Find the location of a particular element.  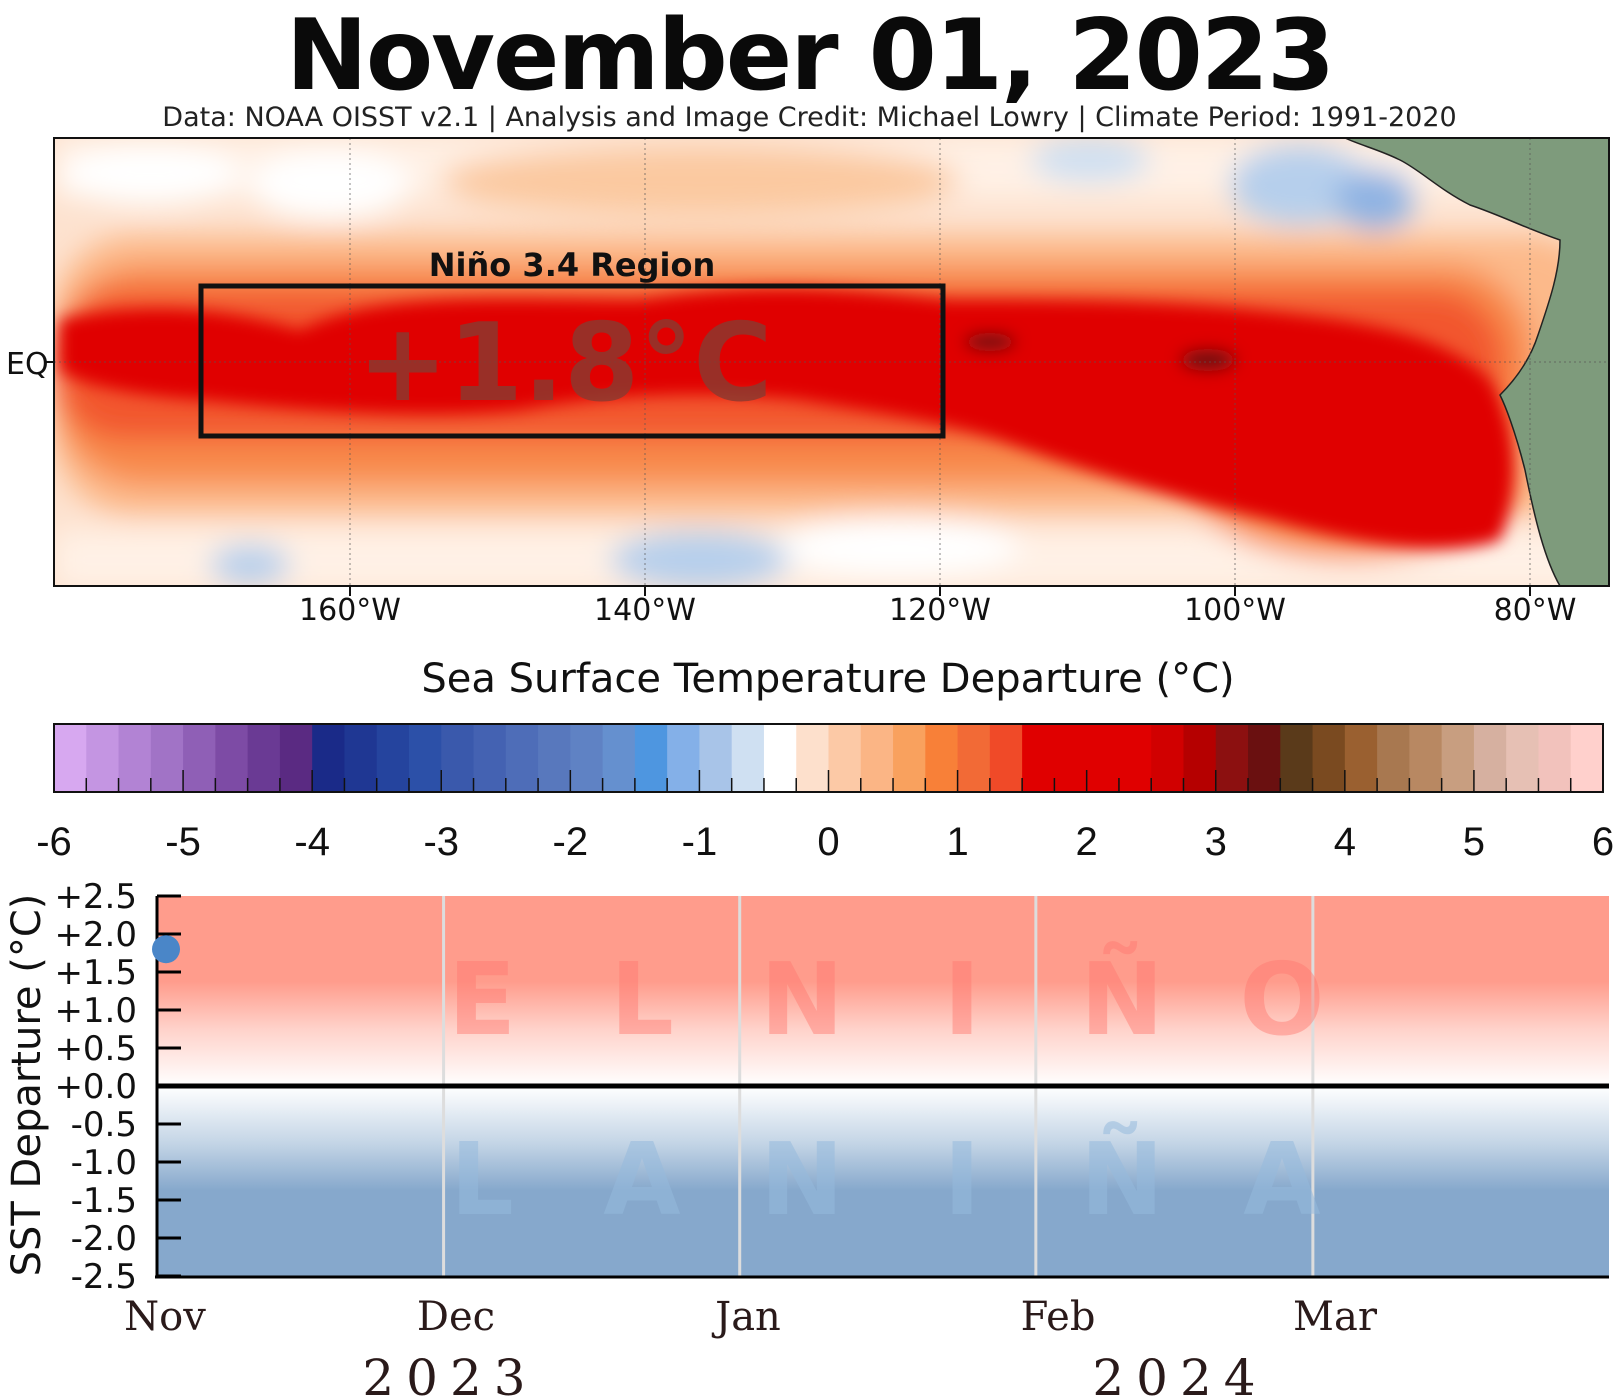

lon-label-140w: 140°W is located at coordinates (645, 610).